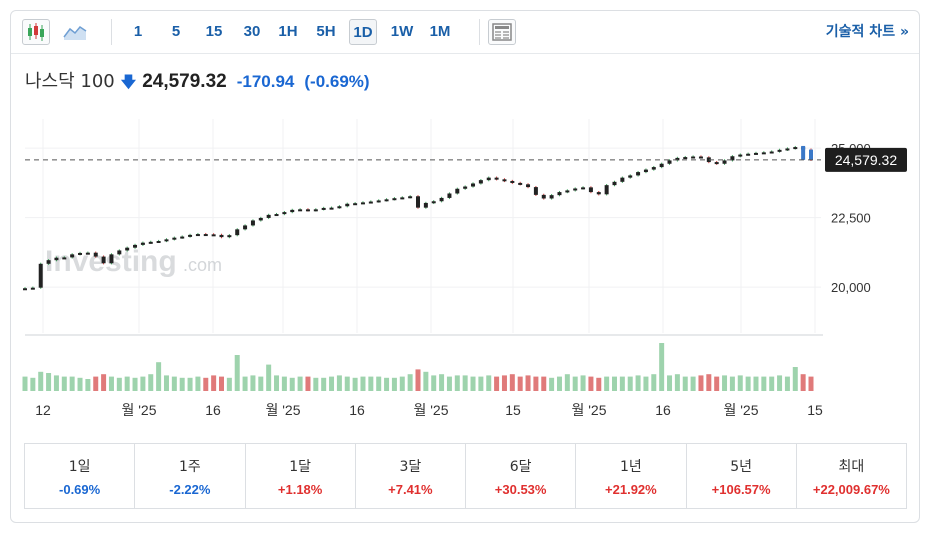 The width and height of the screenshot is (930, 533). Describe the element at coordinates (851, 467) in the screenshot. I see `period-label: 최대` at that location.